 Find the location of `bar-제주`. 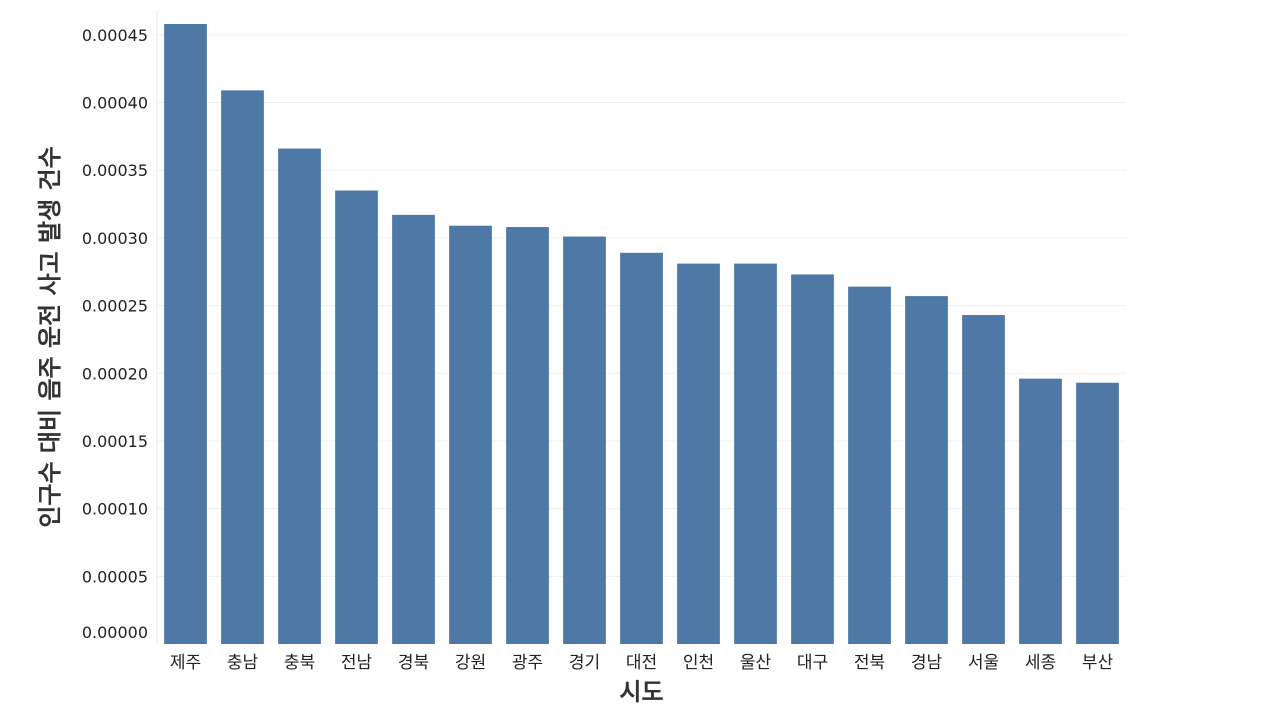

bar-제주 is located at coordinates (185, 334).